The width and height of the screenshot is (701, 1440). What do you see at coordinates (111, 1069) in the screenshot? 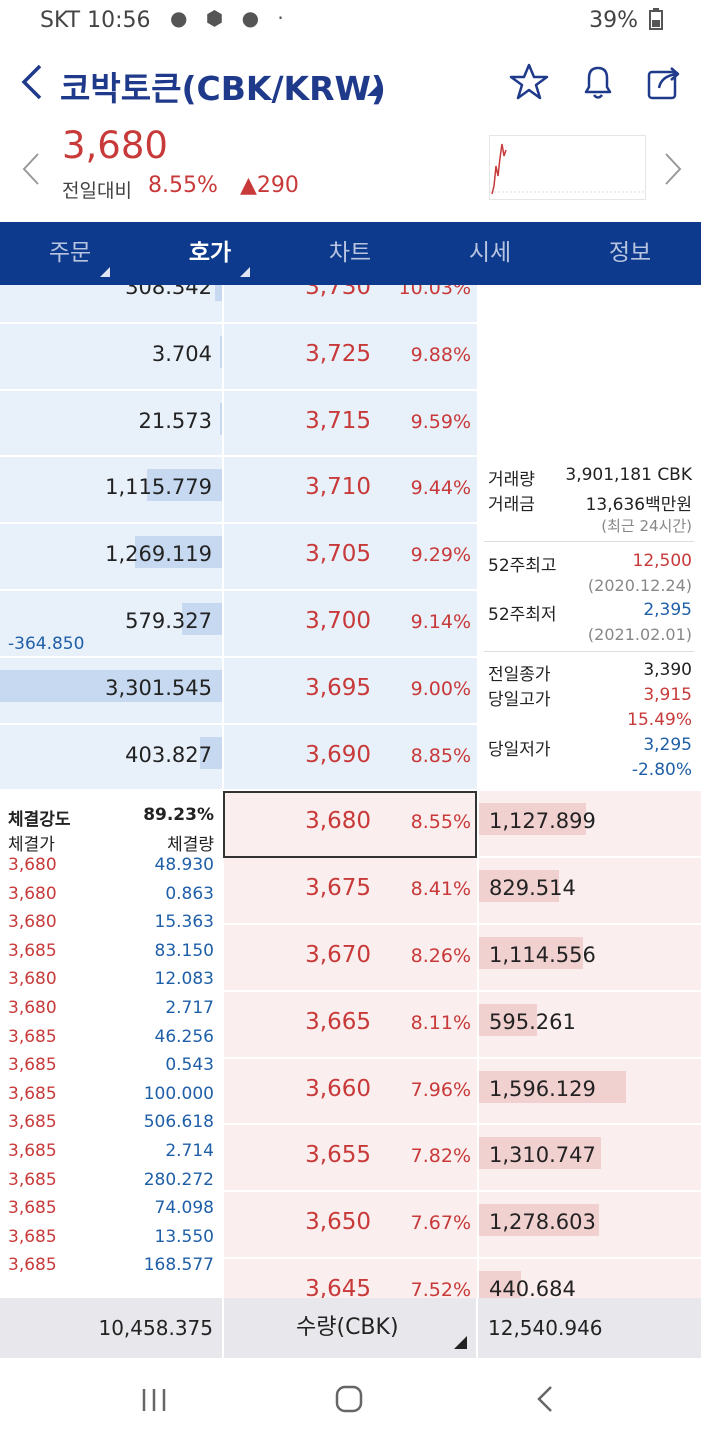
I see `trade-row: 3,685 0.543` at bounding box center [111, 1069].